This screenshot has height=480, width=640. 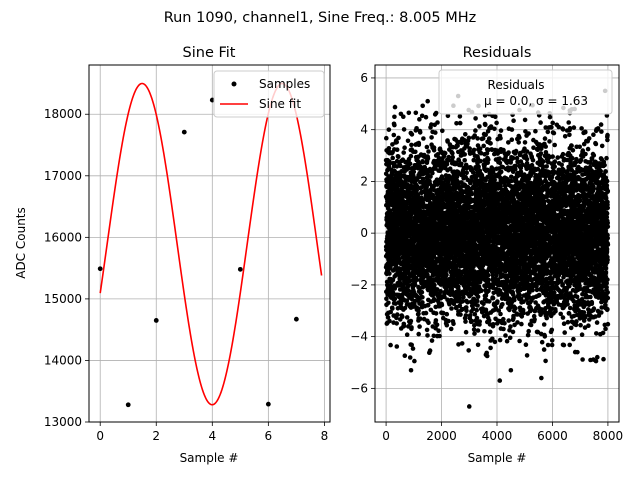 I want to click on ax0-x-tick-label: 0, so click(x=100, y=436).